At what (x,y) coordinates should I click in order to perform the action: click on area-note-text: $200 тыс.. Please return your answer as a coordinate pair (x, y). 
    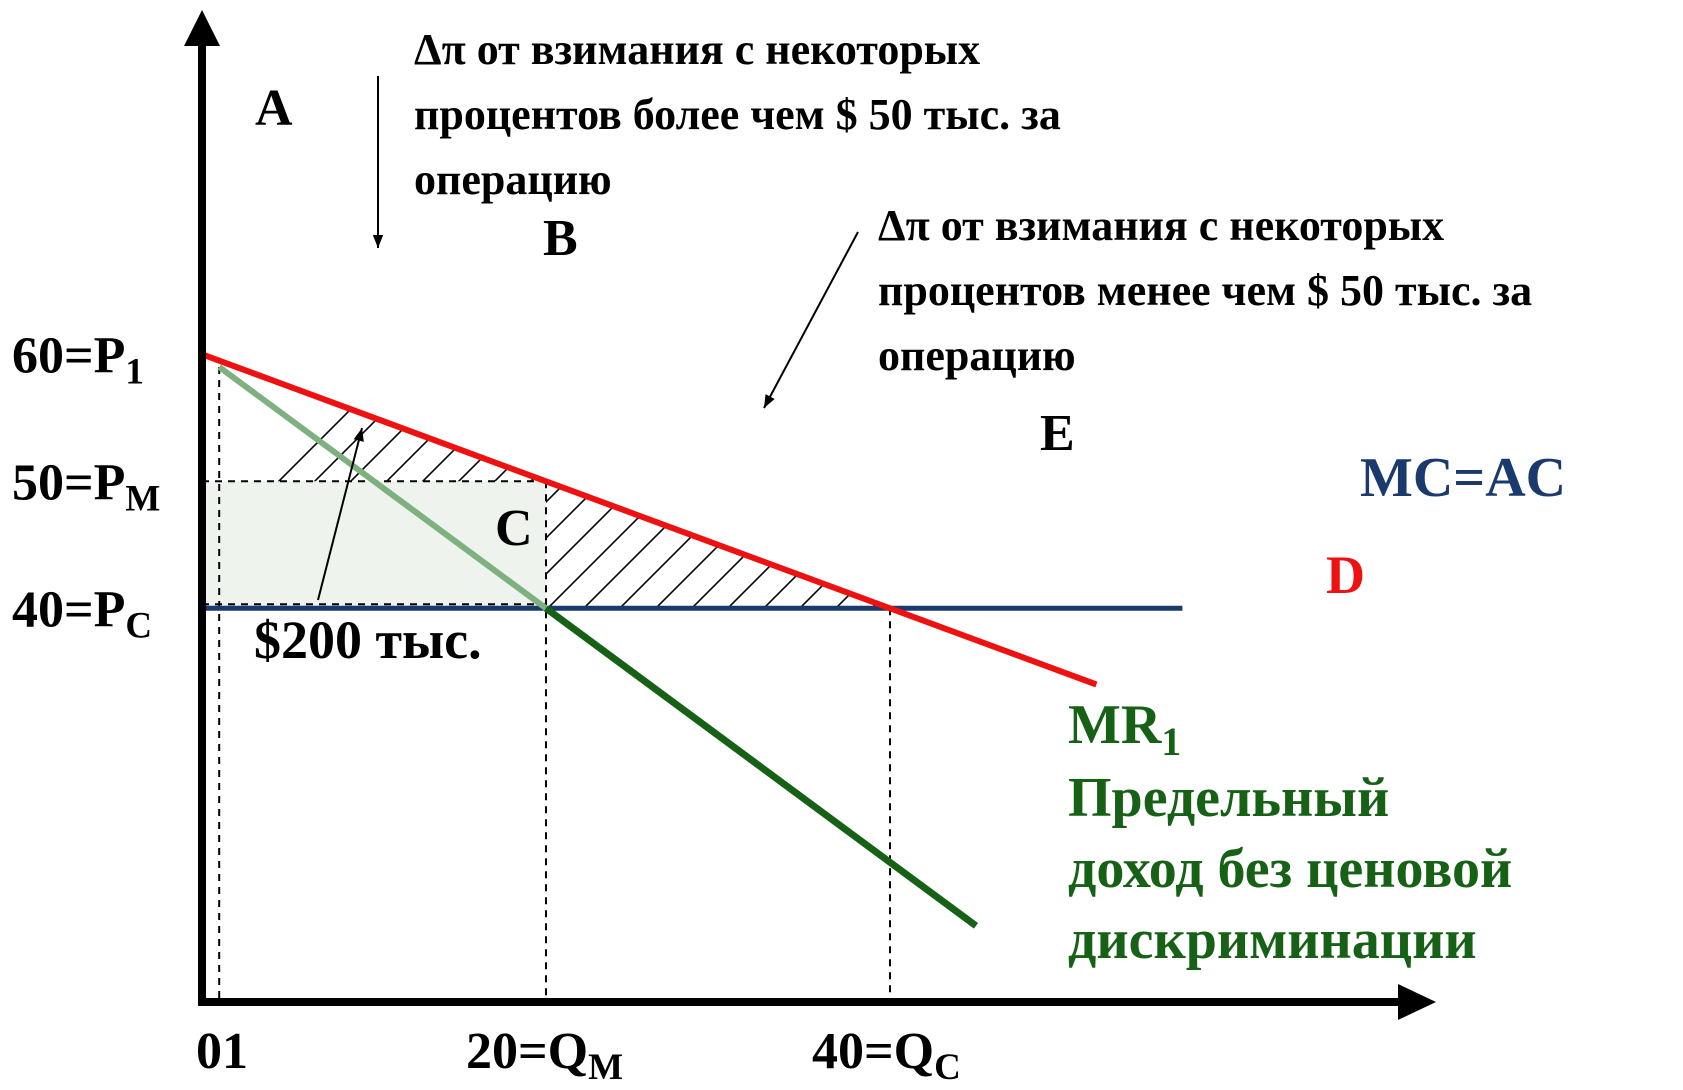
    Looking at the image, I should click on (368, 640).